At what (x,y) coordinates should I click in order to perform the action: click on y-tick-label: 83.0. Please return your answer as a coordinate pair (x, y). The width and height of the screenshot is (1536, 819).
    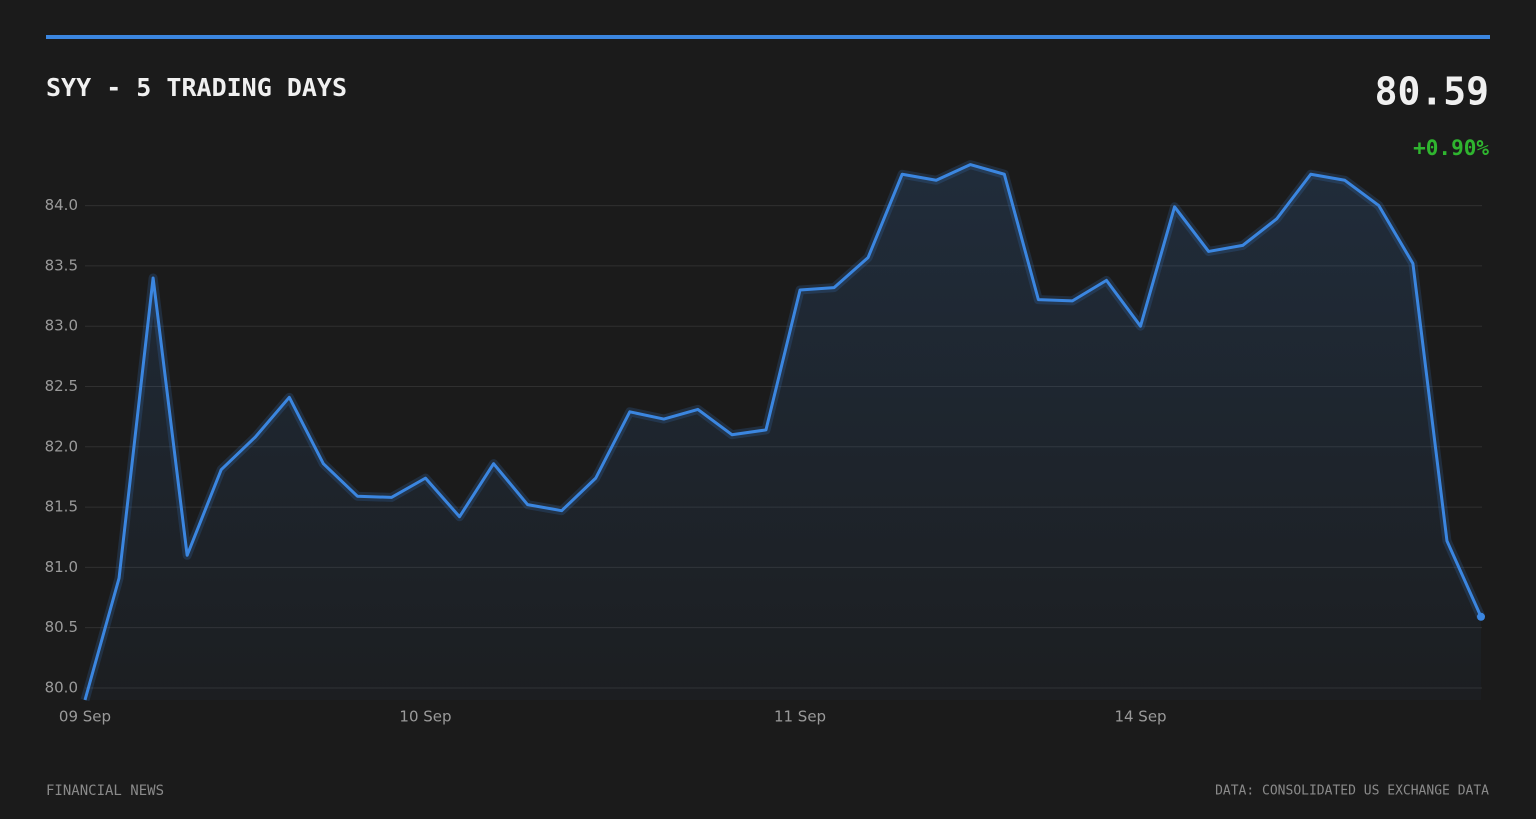
    Looking at the image, I should click on (61, 326).